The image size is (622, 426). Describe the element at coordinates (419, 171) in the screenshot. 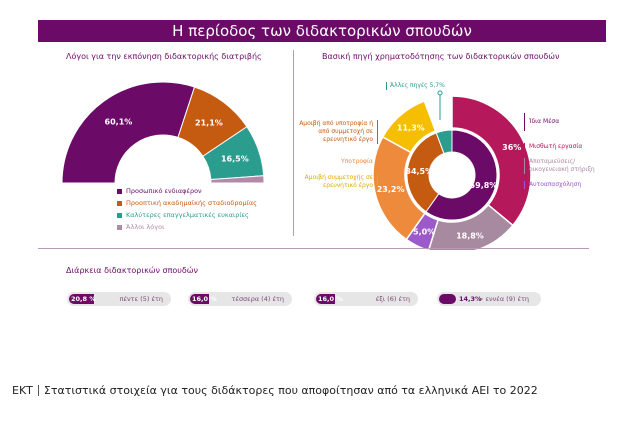

I see `inner-label-1: 34,5%` at that location.